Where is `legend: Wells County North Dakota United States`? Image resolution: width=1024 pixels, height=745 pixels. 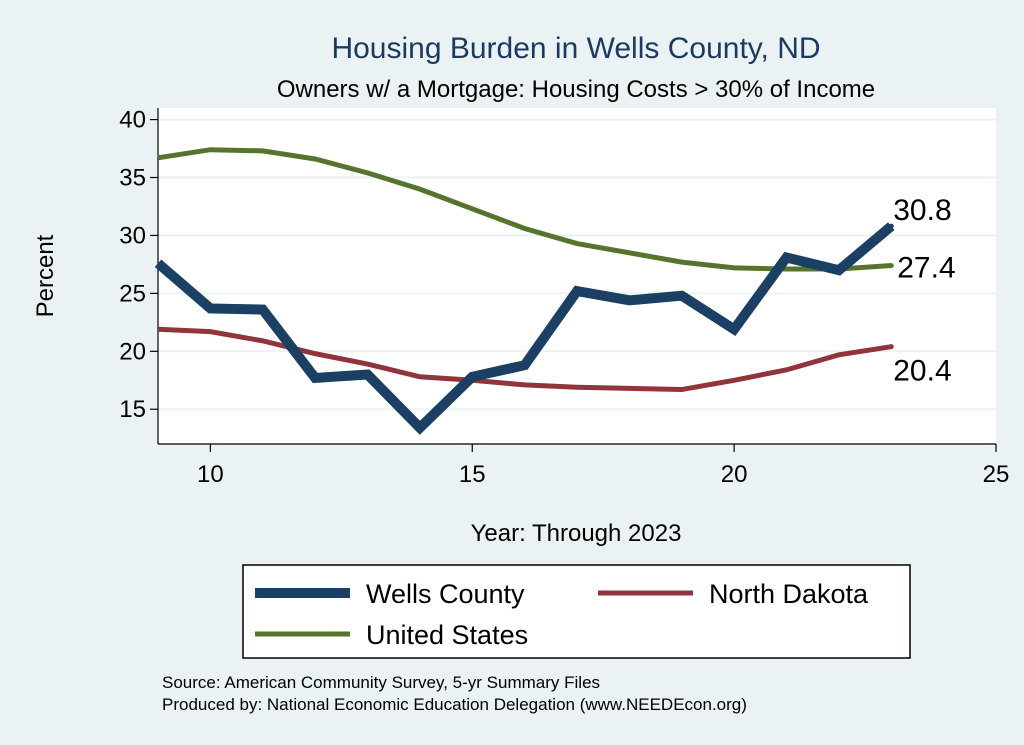 legend: Wells County North Dakota United States is located at coordinates (562, 614).